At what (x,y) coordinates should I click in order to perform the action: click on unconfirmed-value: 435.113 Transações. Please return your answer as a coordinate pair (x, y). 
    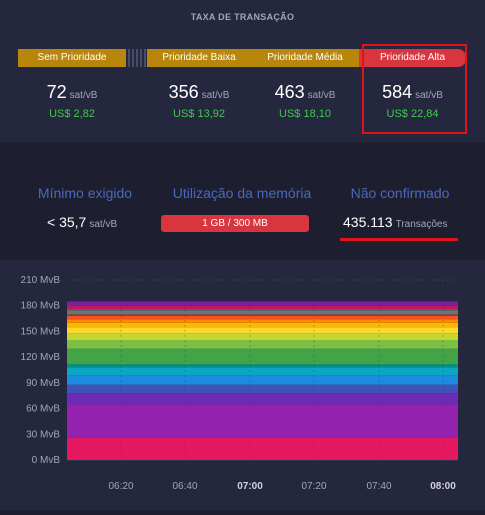
    Looking at the image, I should click on (395, 222).